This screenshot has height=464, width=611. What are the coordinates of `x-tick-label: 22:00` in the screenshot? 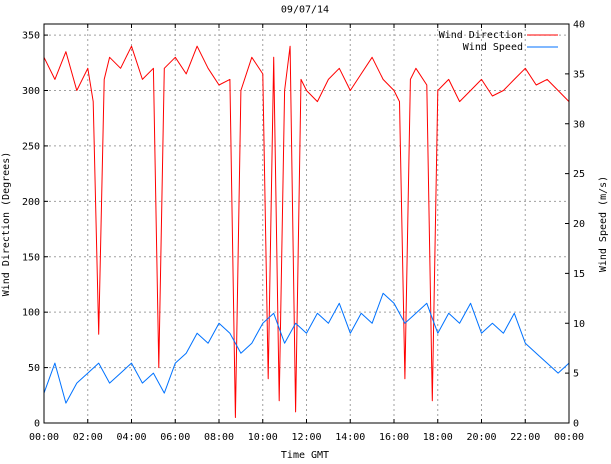 It's located at (525, 437).